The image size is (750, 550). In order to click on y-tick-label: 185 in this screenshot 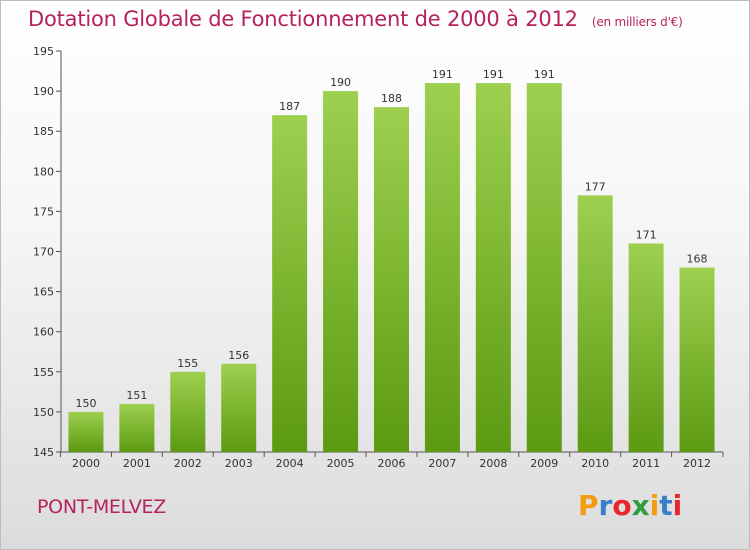, I will do `click(43, 131)`.